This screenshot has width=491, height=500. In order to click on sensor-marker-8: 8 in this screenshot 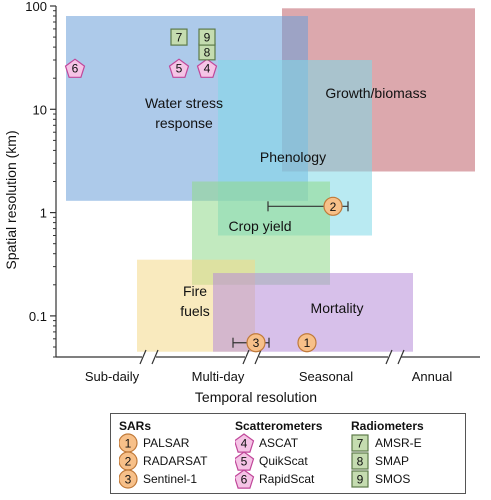, I will do `click(207, 52)`.